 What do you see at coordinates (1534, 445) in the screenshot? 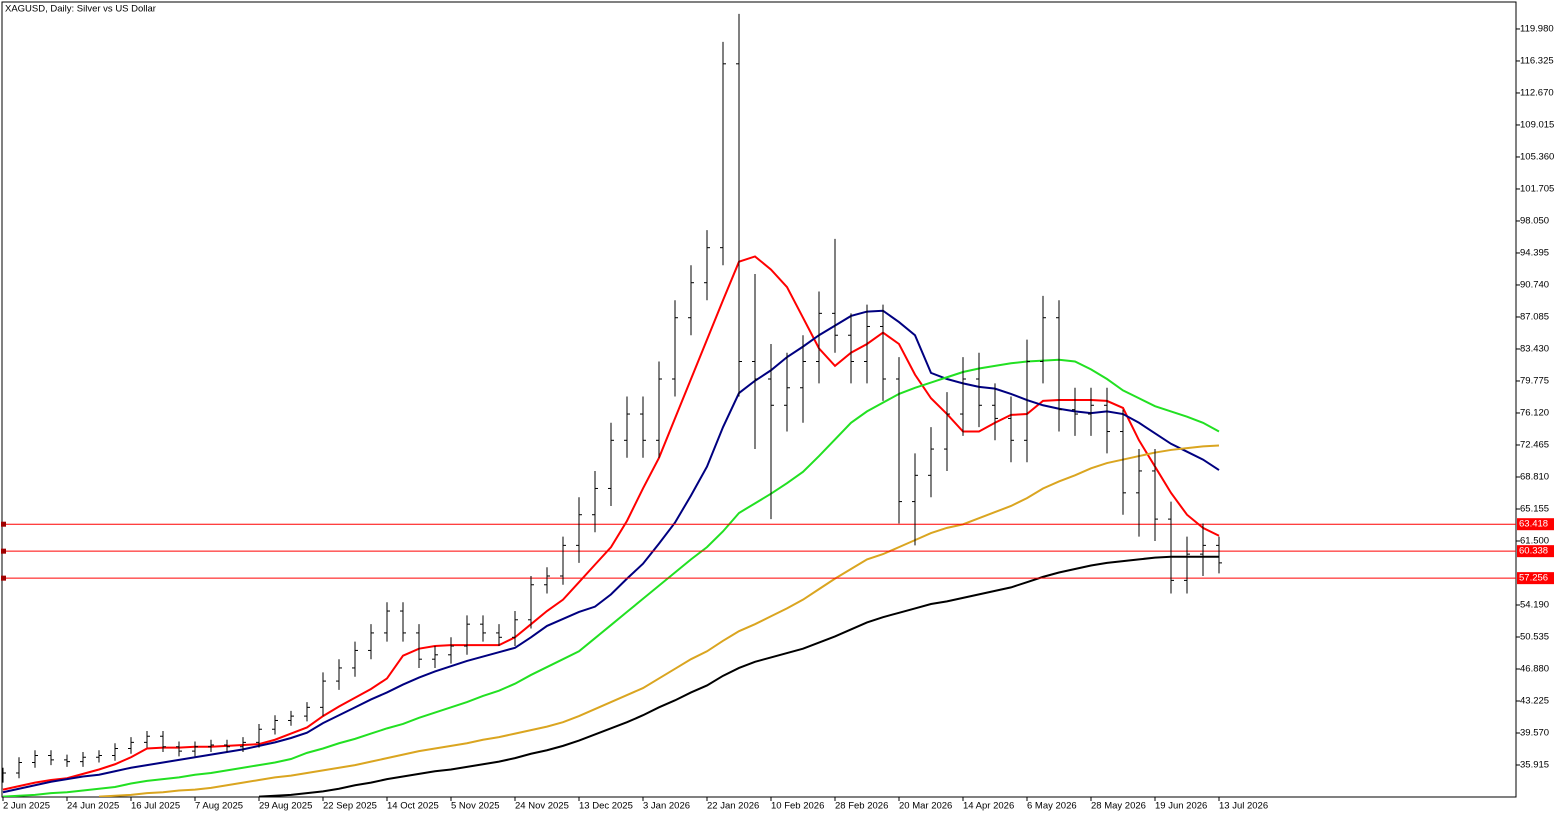
I see `y-tick-label: 72.465` at bounding box center [1534, 445].